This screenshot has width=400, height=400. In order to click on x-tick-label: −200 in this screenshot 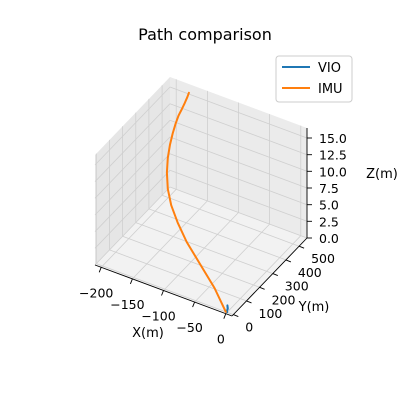, I will do `click(96, 292)`.